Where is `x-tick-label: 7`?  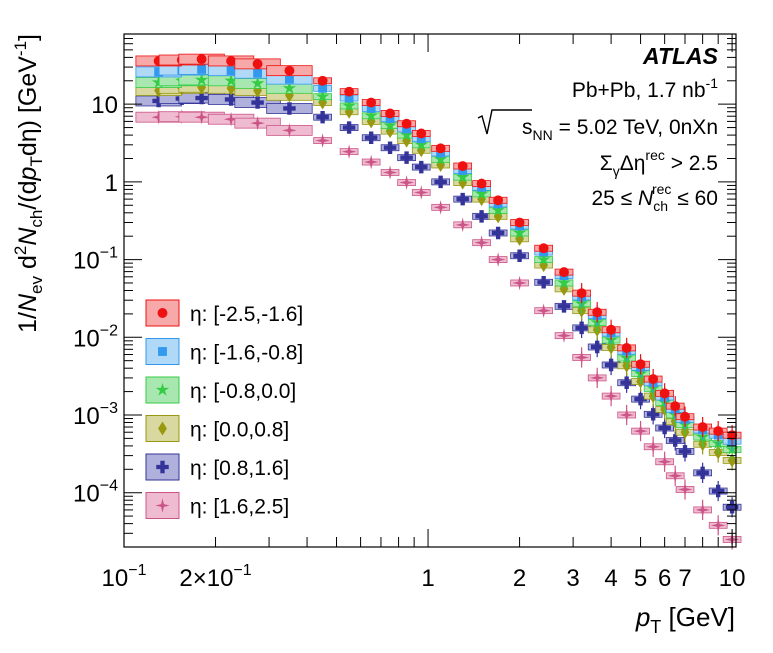 x-tick-label: 7 is located at coordinates (684, 578).